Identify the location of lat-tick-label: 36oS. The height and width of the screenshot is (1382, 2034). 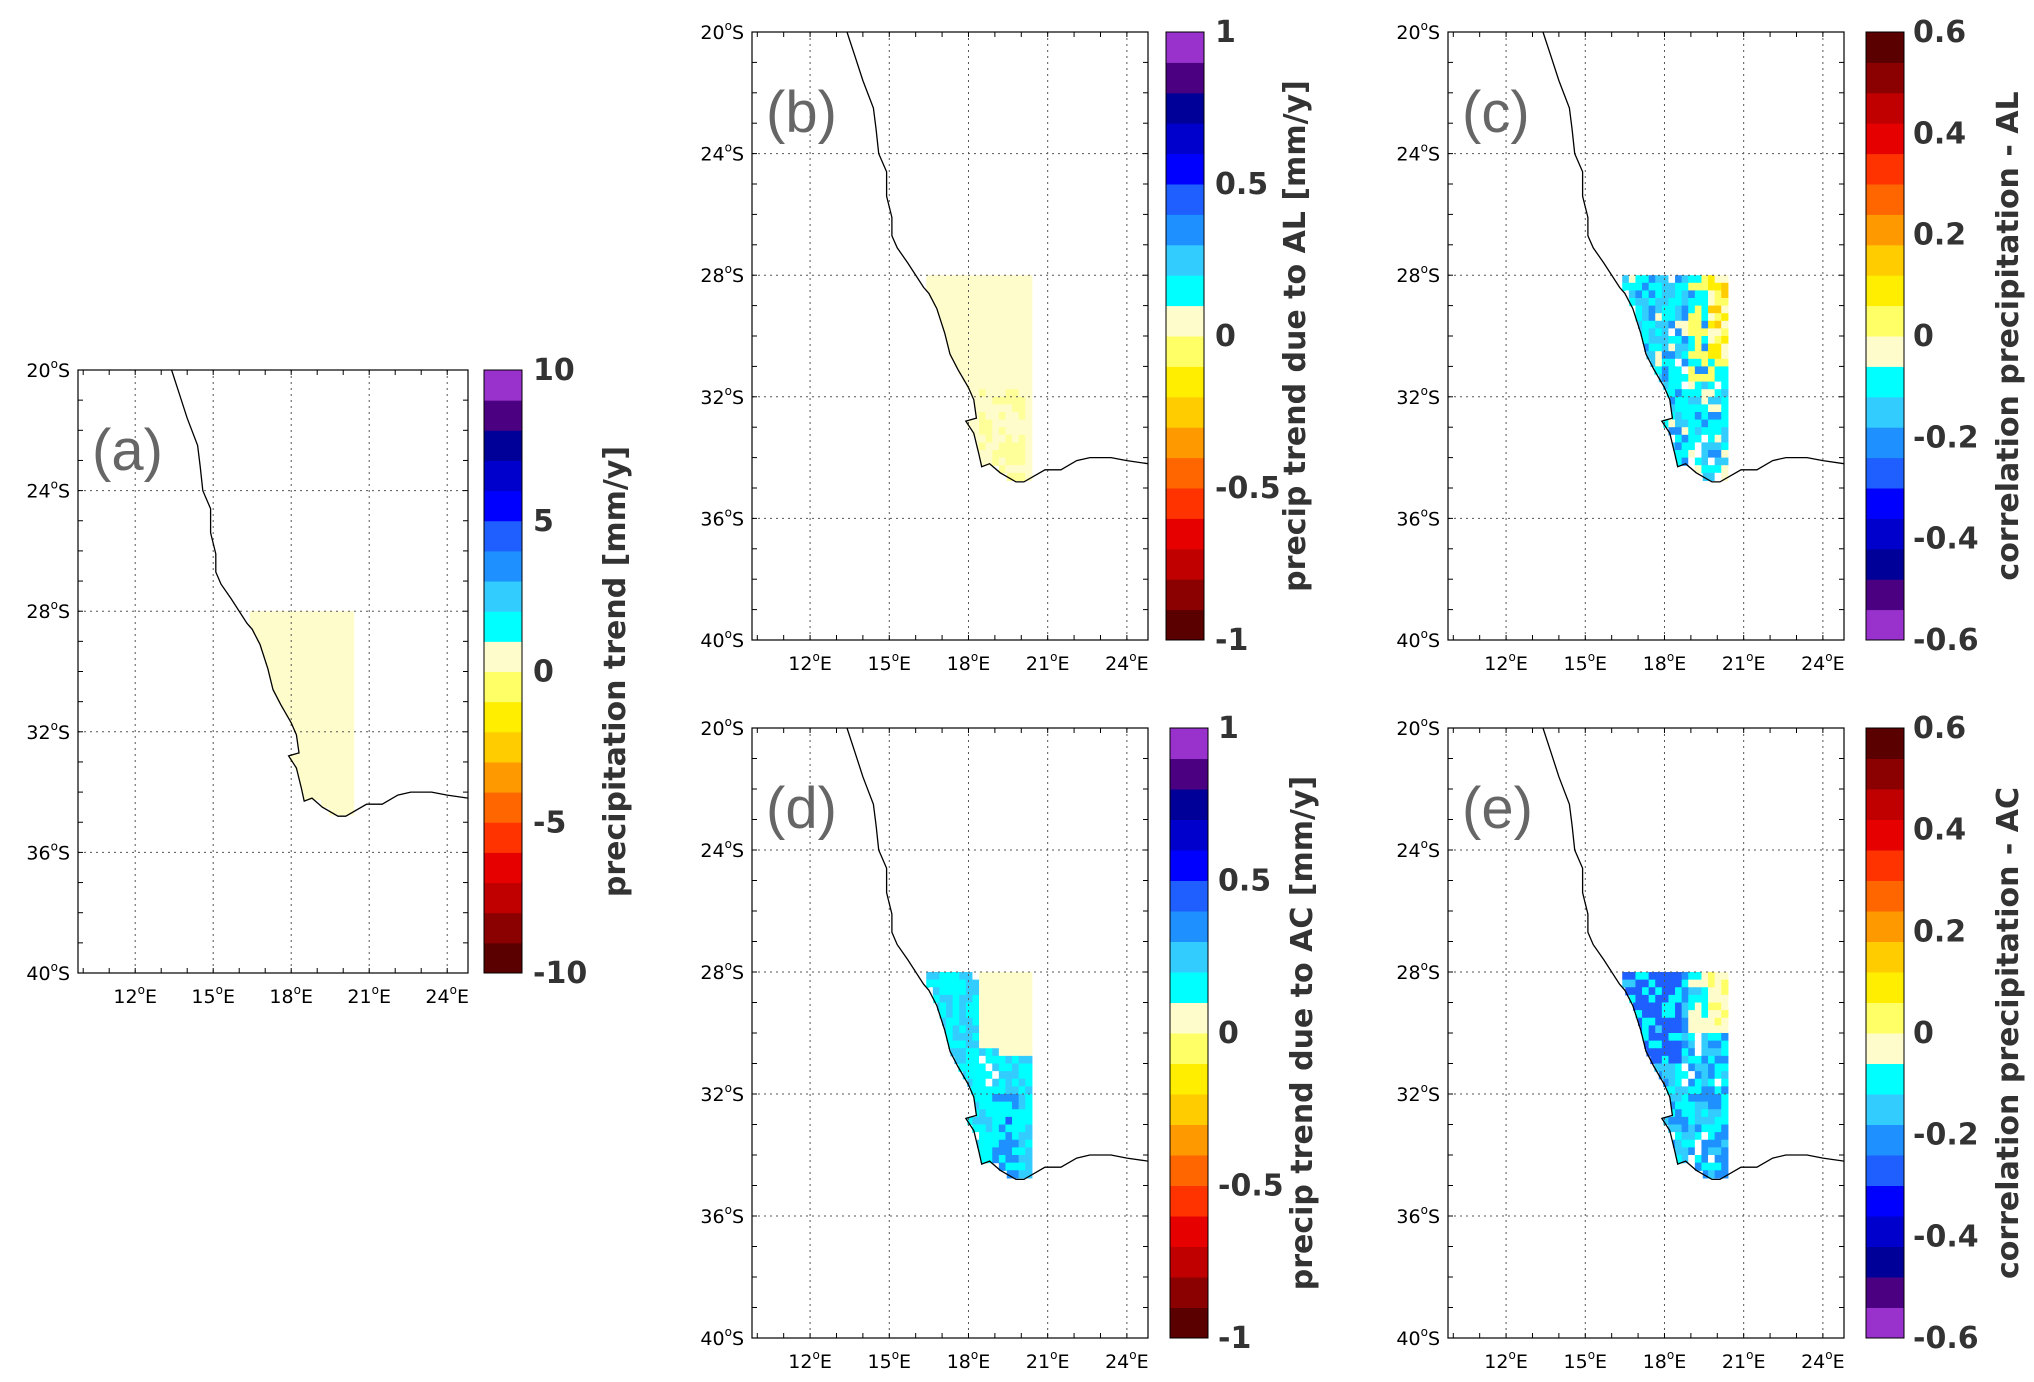
(1418, 517).